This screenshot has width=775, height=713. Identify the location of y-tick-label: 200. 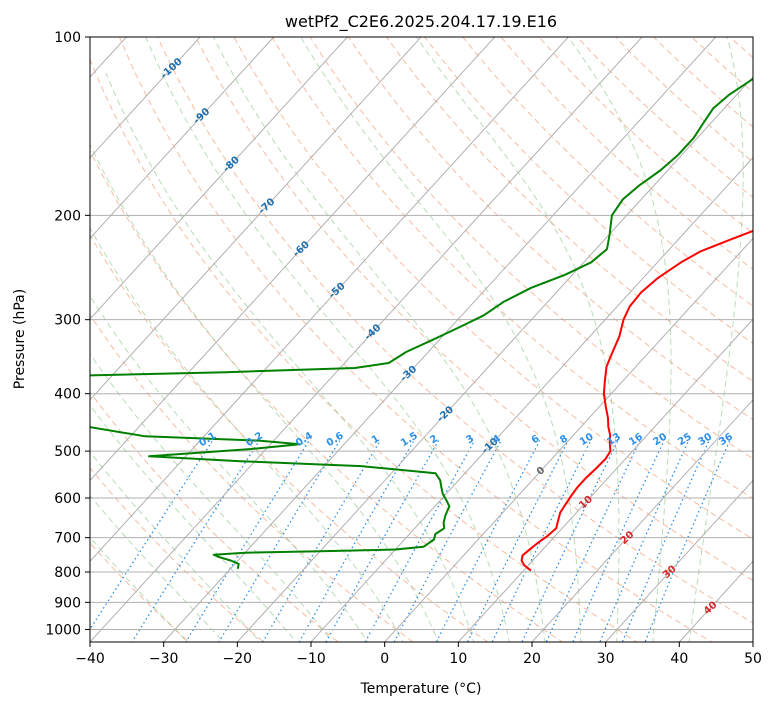
(67, 216).